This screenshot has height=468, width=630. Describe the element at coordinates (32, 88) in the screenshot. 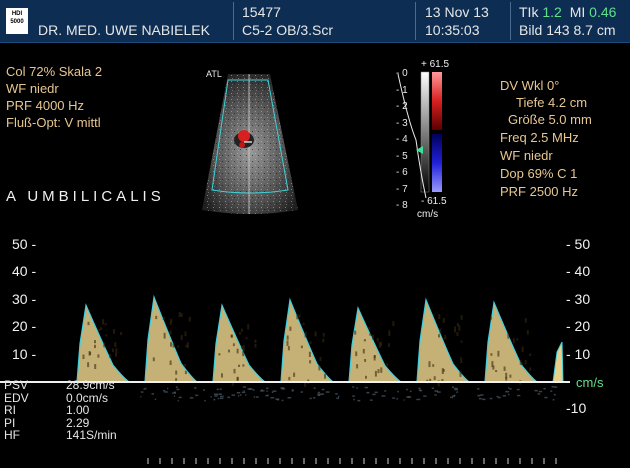

I see `color-wall-filter: WF niedr` at that location.